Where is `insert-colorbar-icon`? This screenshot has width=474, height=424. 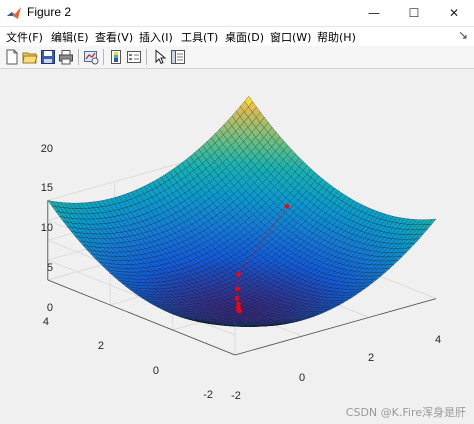 insert-colorbar-icon is located at coordinates (116, 57).